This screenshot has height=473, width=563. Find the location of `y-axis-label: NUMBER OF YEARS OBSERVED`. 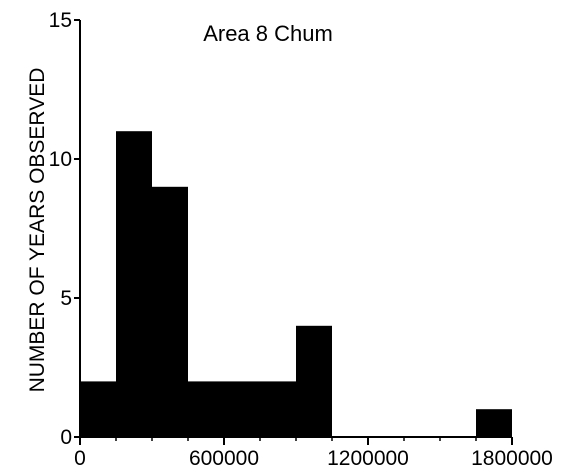

y-axis-label: NUMBER OF YEARS OBSERVED is located at coordinates (37, 230).